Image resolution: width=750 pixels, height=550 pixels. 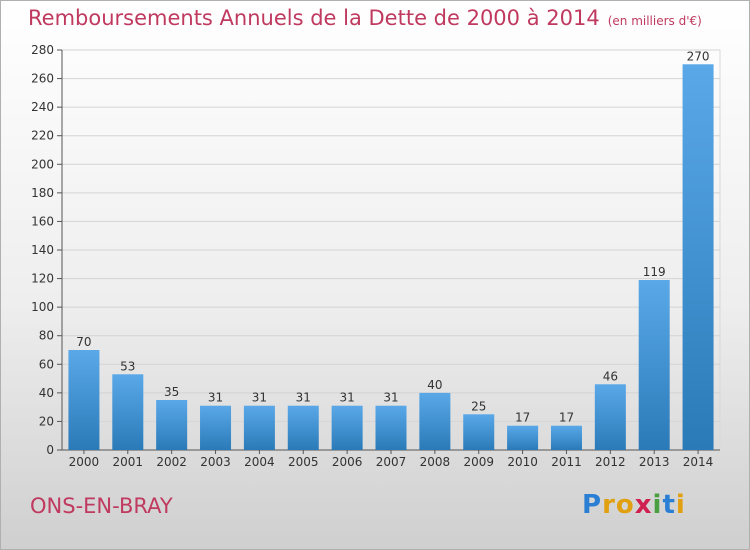 I want to click on y-tick-label: 140, so click(x=42, y=250).